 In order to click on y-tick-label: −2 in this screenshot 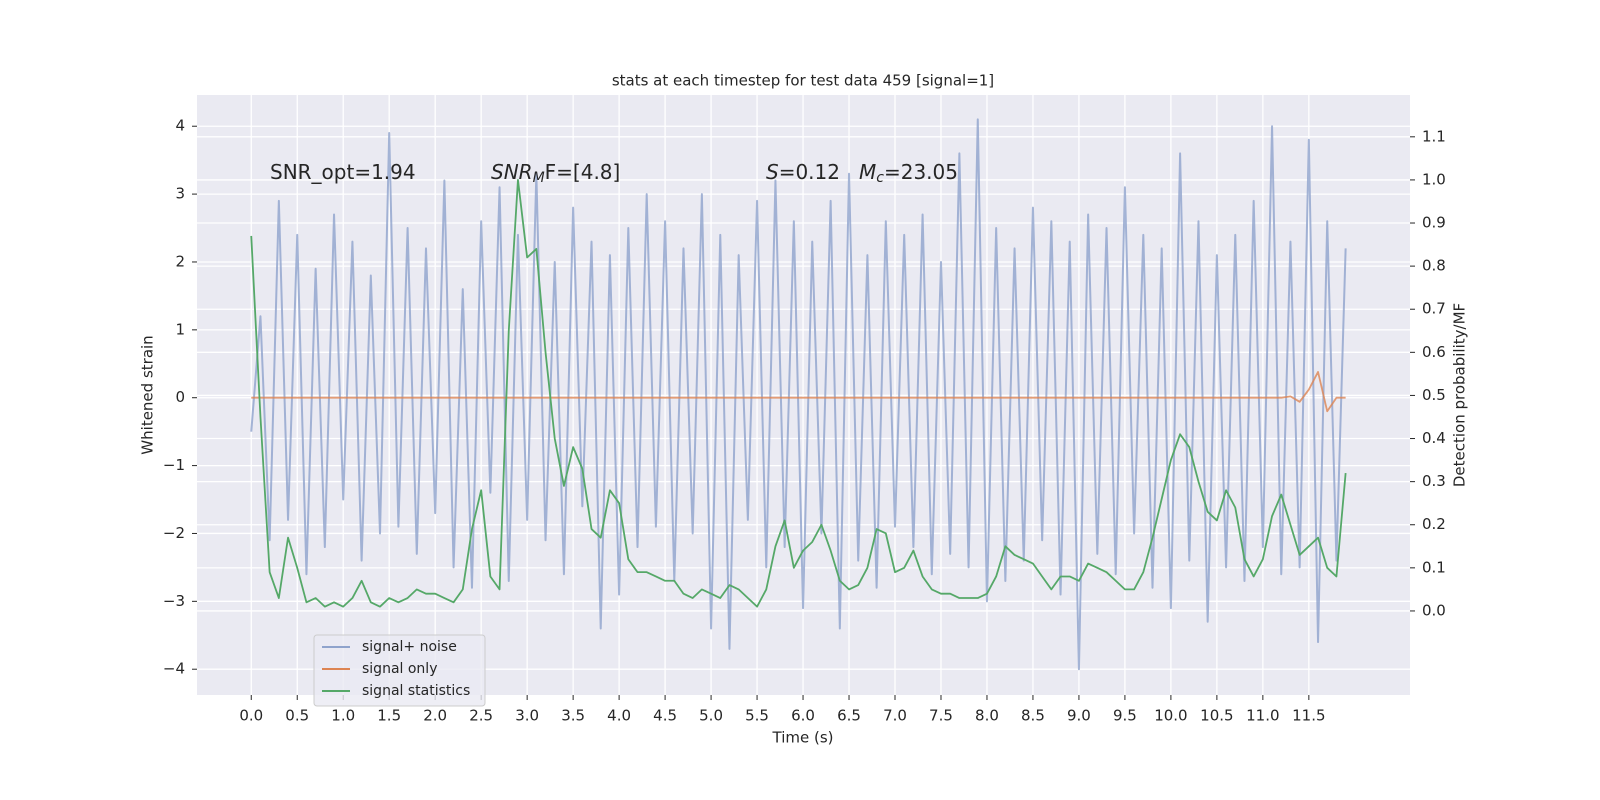, I will do `click(174, 533)`.